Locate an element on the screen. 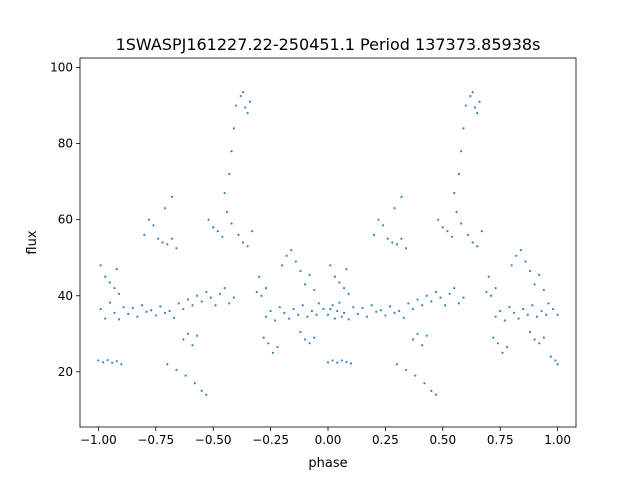 This screenshot has width=640, height=480. x-tick-label: −0.75 is located at coordinates (155, 440).